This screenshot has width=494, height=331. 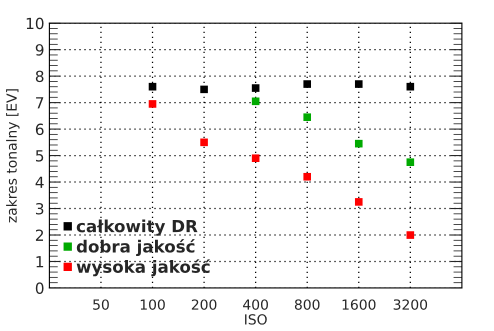 I want to click on y-tick-label: 4, so click(x=40, y=182).